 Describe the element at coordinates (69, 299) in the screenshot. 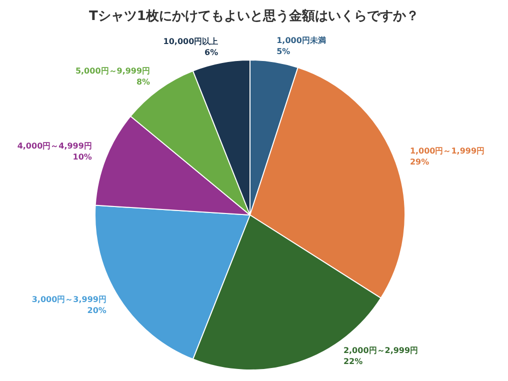

I see `slice-label: 3,000円～3,999円` at that location.